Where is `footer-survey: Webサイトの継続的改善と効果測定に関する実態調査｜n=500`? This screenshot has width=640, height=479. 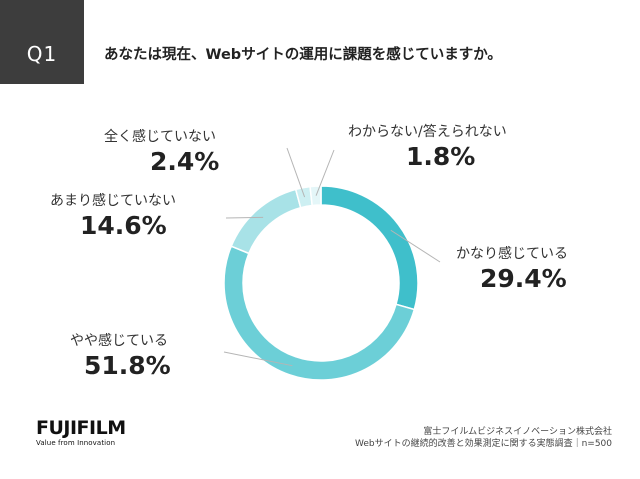 footer-survey: Webサイトの継続的改善と効果測定に関する実態調査｜n=500 is located at coordinates (483, 444).